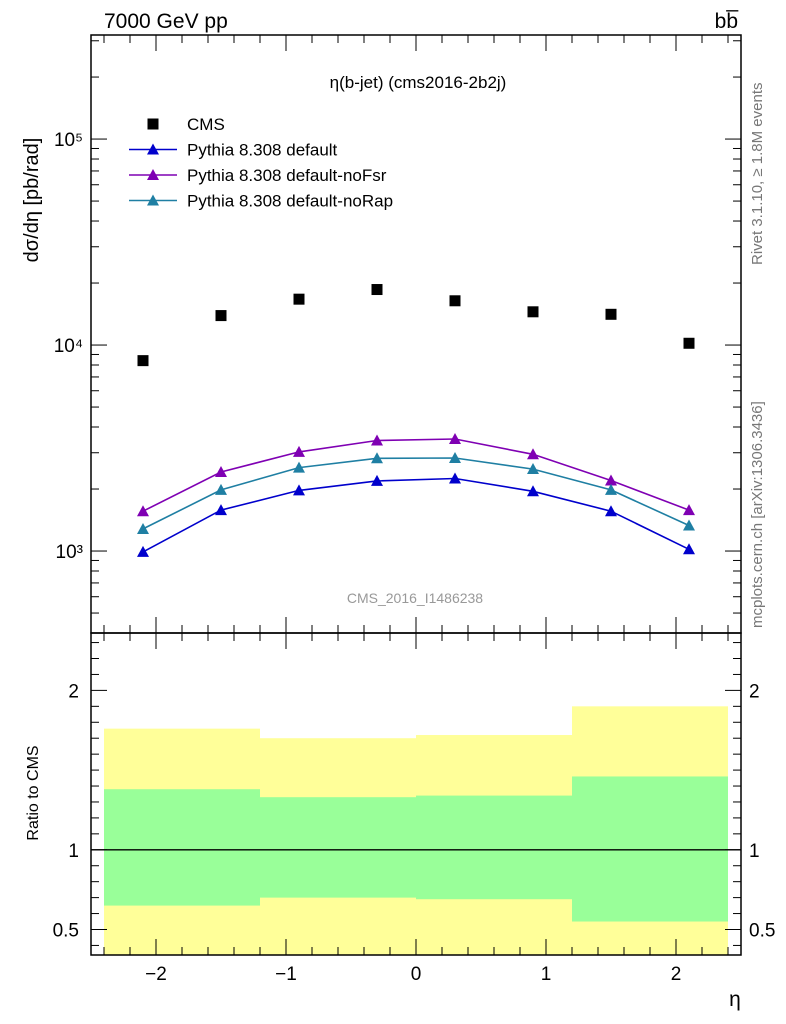 The width and height of the screenshot is (786, 1024). What do you see at coordinates (290, 201) in the screenshot?
I see `legend-label: Pythia 8.308 default-noRap` at bounding box center [290, 201].